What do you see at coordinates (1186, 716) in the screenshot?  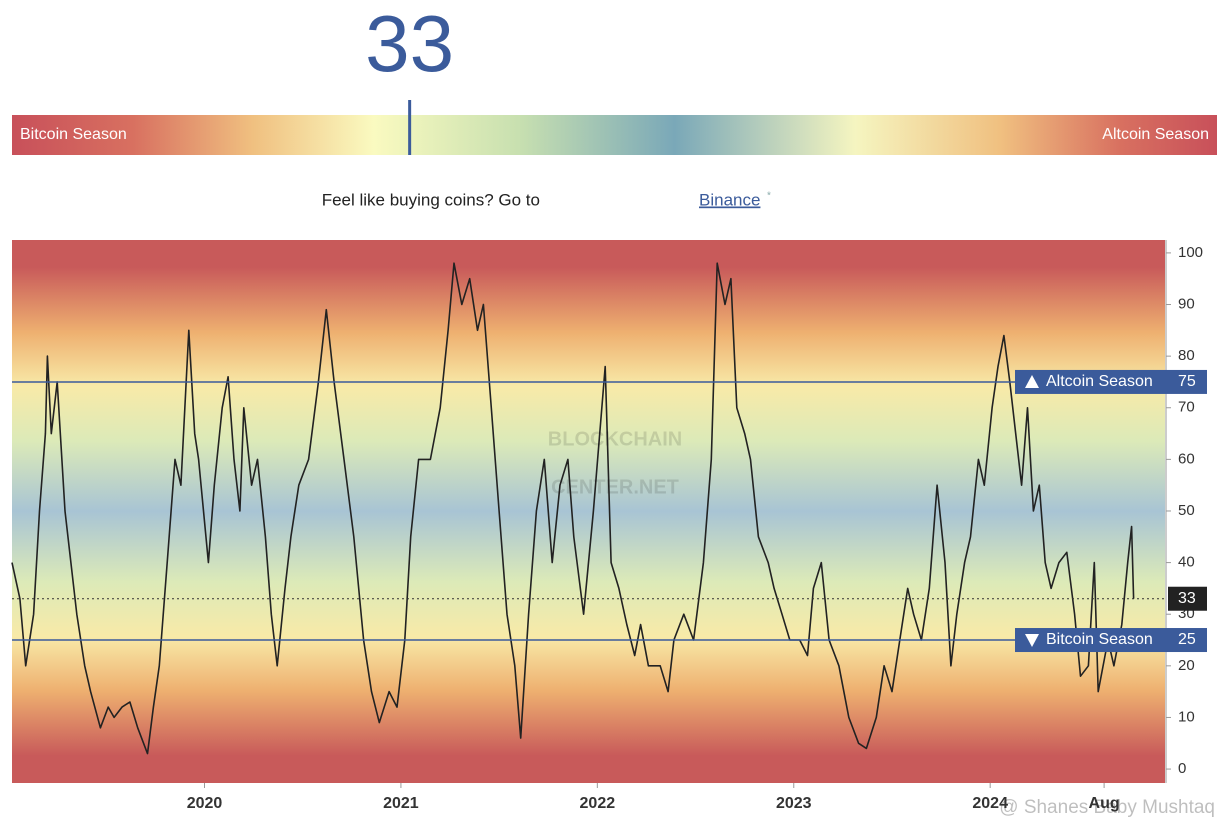 I see `y-tick-label: 10` at bounding box center [1186, 716].